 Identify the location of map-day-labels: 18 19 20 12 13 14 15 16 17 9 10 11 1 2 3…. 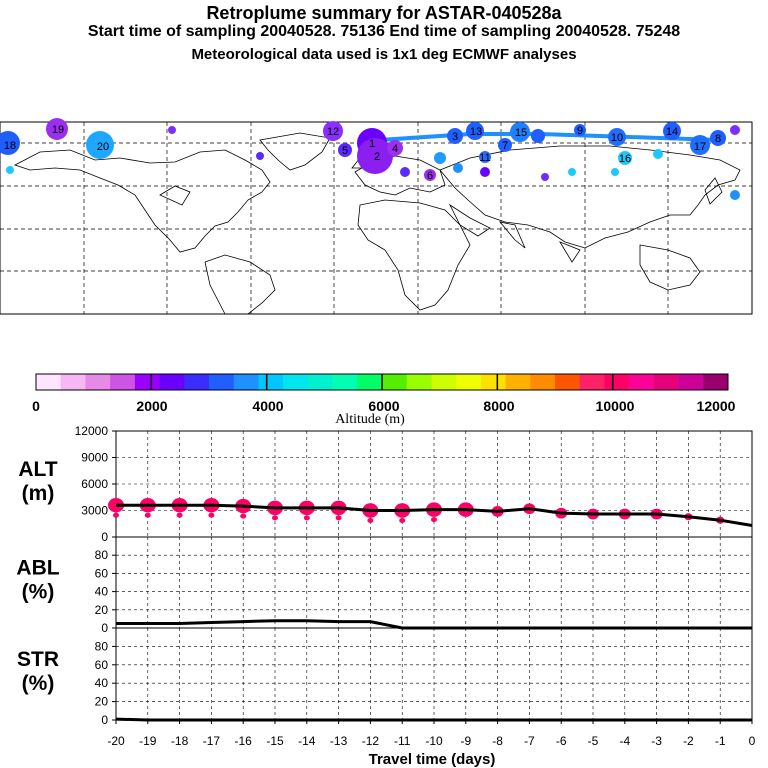
(362, 153).